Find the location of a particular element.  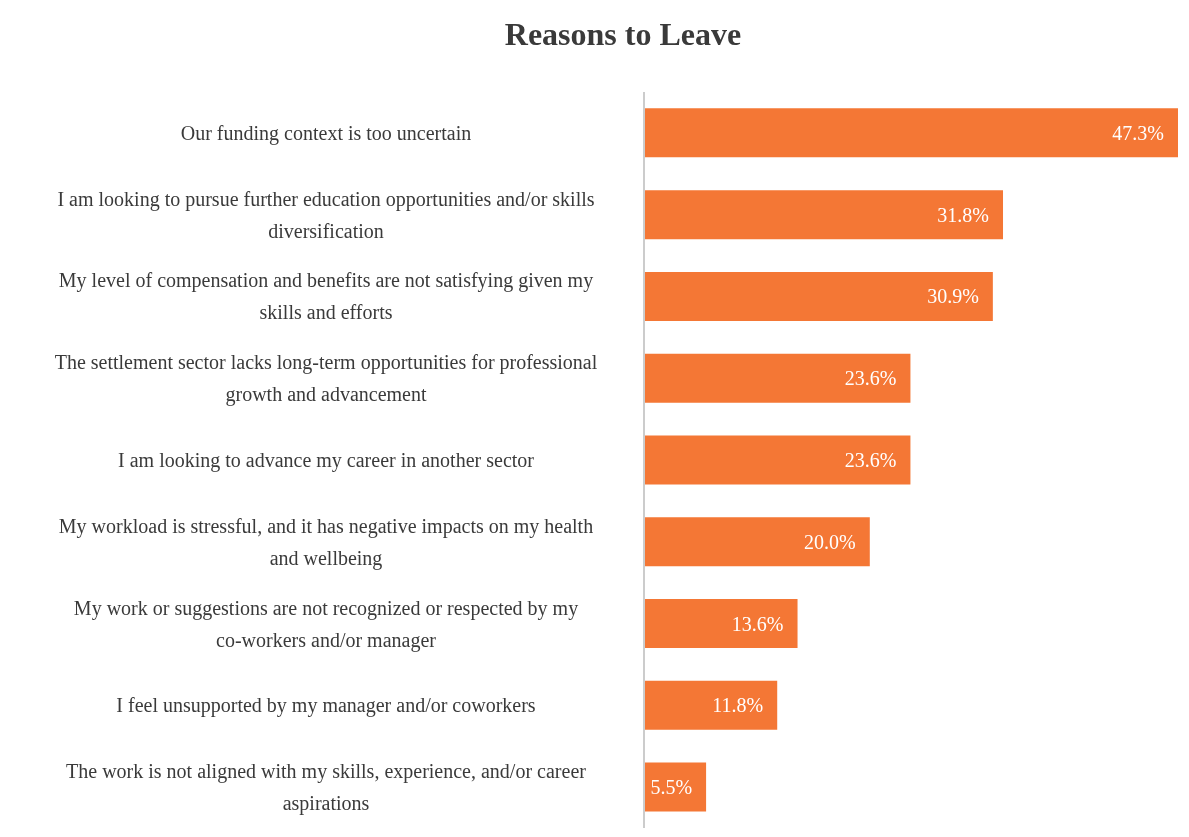

y-tick-label: My level of compensation and benefits are not satisfying given my skills and efforts is located at coordinates (326, 296).